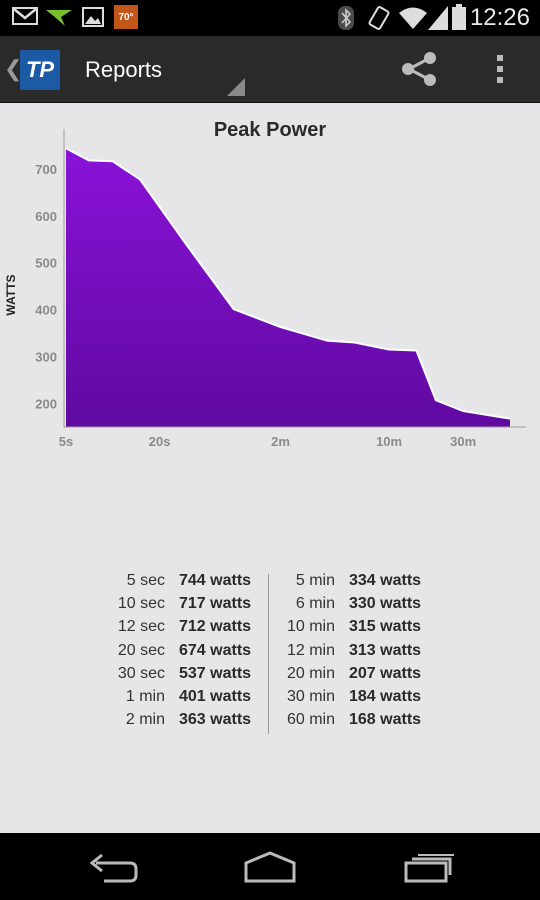 Image resolution: width=540 pixels, height=900 pixels. What do you see at coordinates (215, 650) in the screenshot?
I see `power-value: 674 watts` at bounding box center [215, 650].